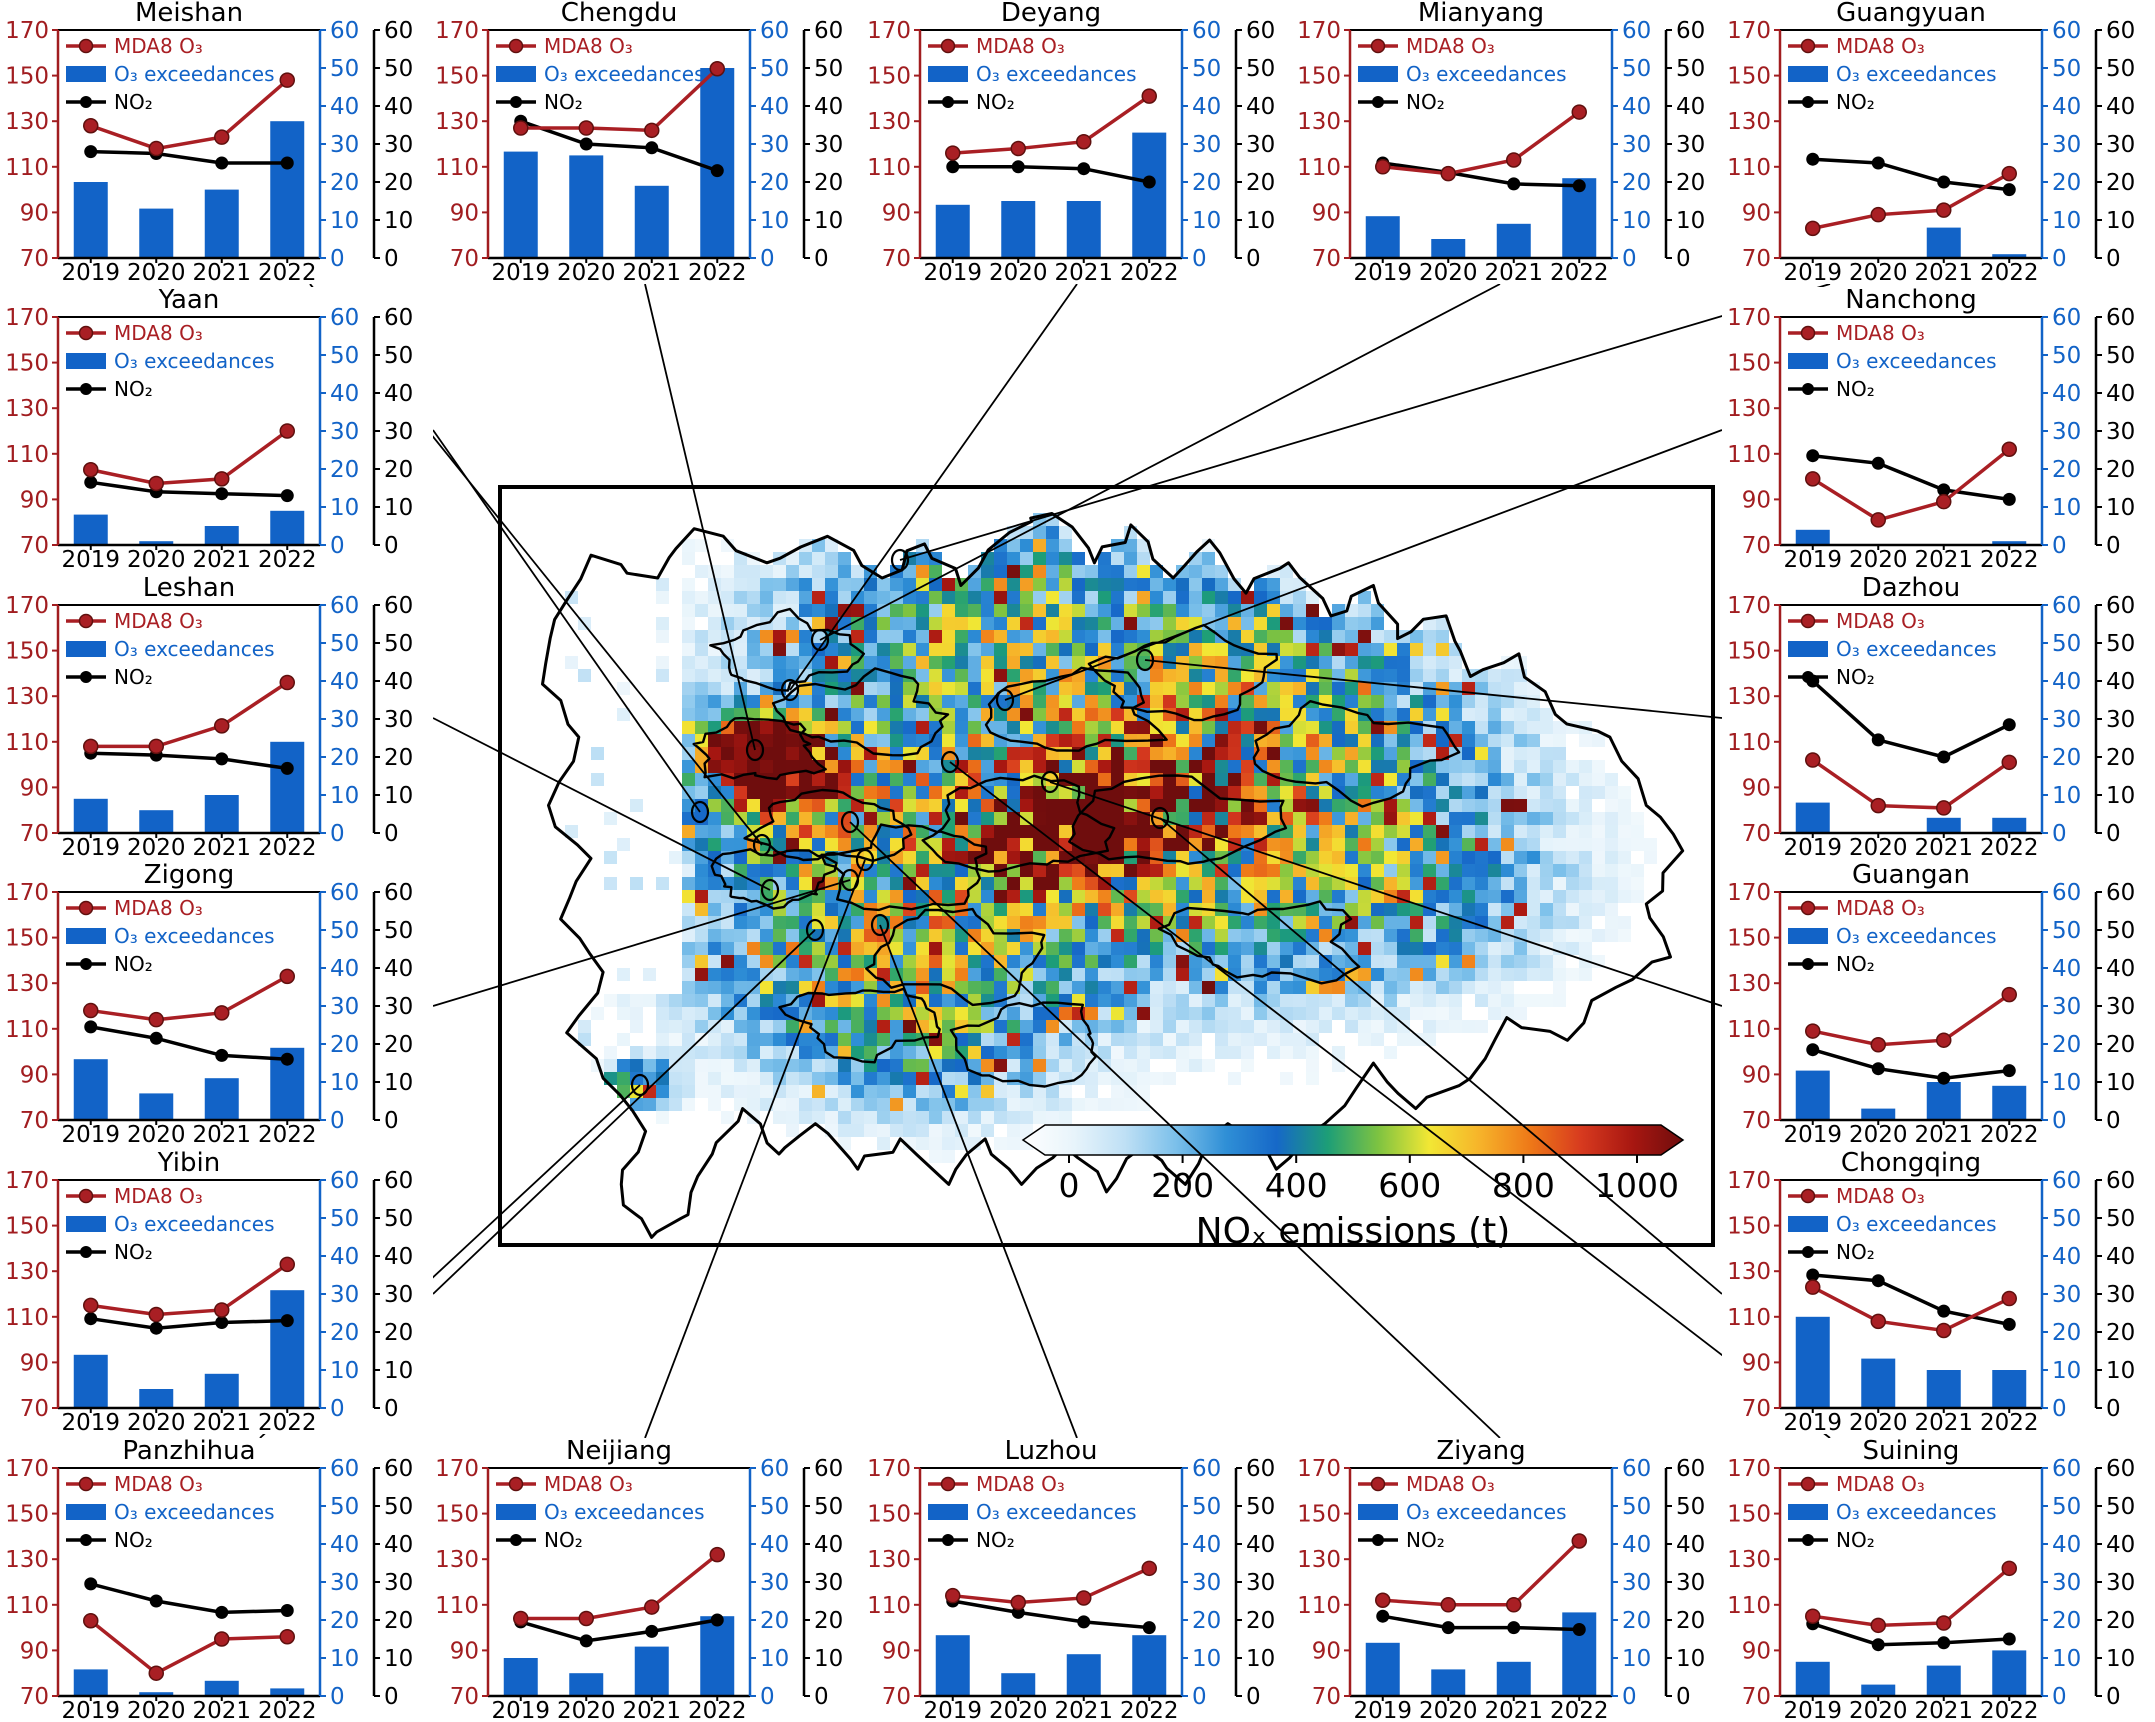 Image resolution: width=2155 pixels, height=1722 pixels. I want to click on panel-title: Deyang, so click(1051, 14).